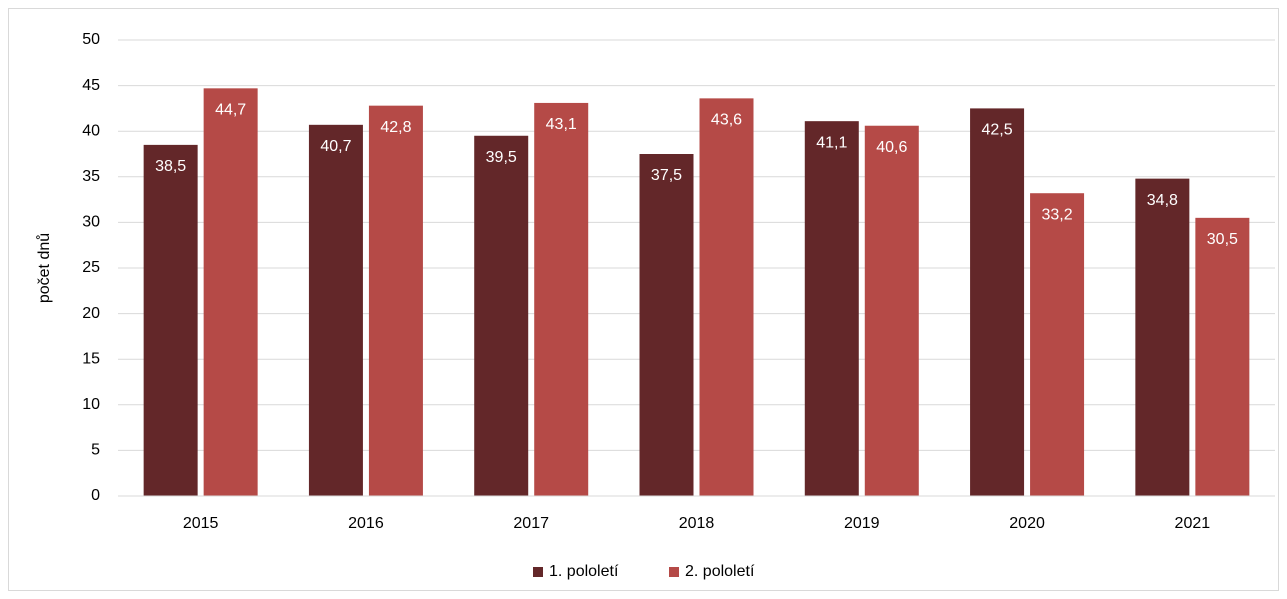  Describe the element at coordinates (720, 571) in the screenshot. I see `legend-label: 2. pololetí` at that location.